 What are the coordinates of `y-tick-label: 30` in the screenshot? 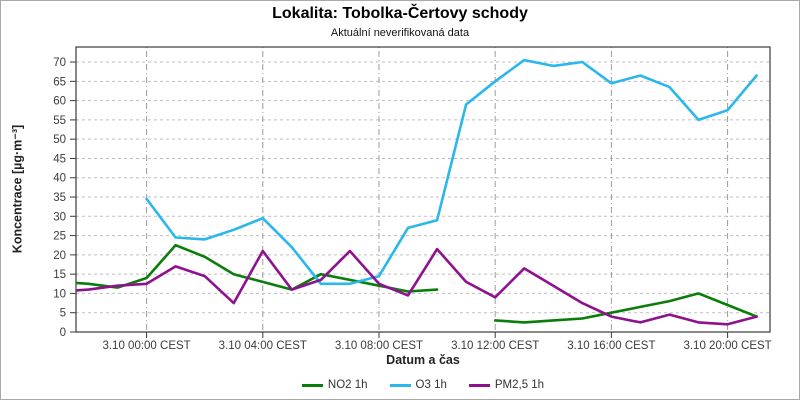 It's located at (59, 217).